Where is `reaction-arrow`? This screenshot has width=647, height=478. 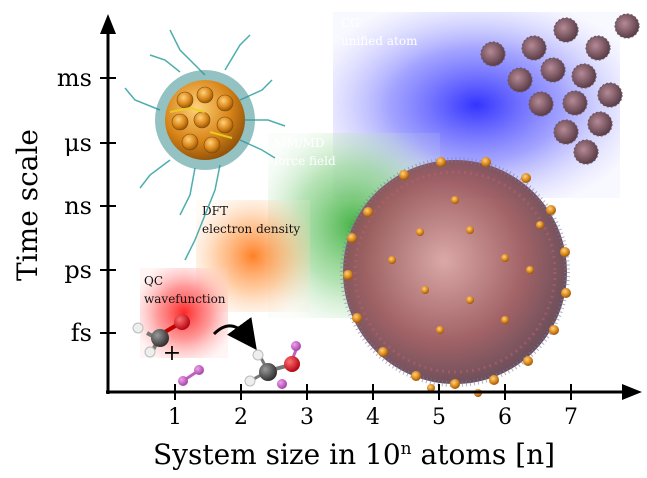
reaction-arrow is located at coordinates (234, 334).